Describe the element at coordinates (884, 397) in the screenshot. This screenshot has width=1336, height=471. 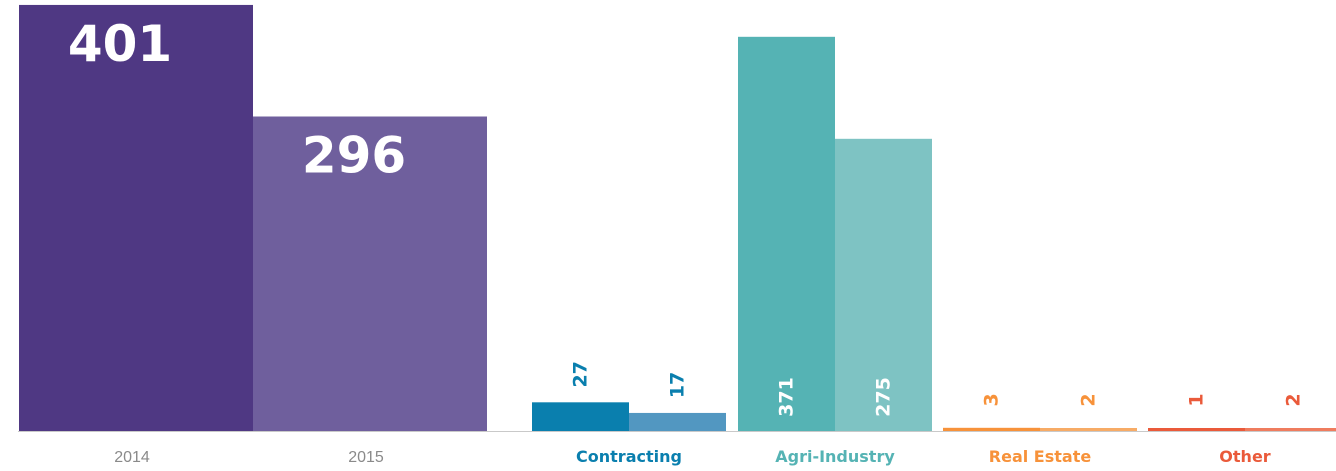
I see `data-label-agri-industry-2015: 275` at that location.